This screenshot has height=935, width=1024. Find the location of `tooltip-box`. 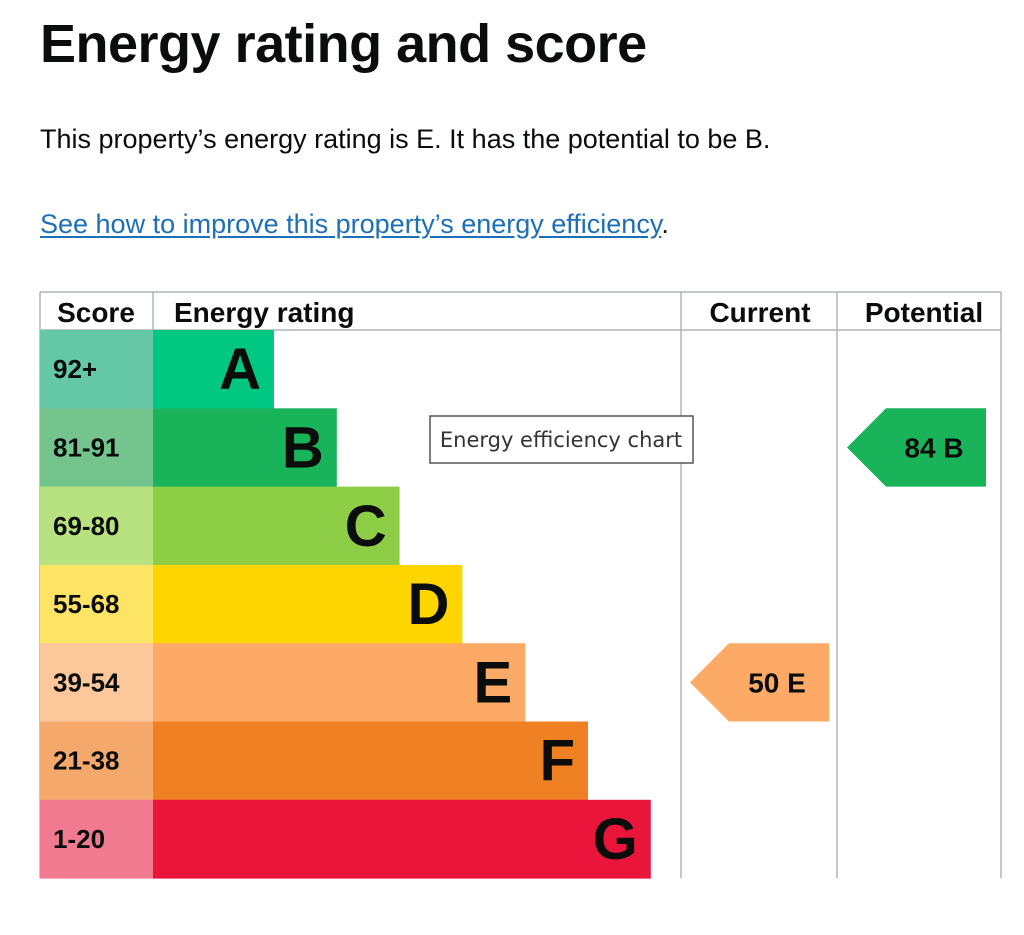

tooltip-box is located at coordinates (561, 439).